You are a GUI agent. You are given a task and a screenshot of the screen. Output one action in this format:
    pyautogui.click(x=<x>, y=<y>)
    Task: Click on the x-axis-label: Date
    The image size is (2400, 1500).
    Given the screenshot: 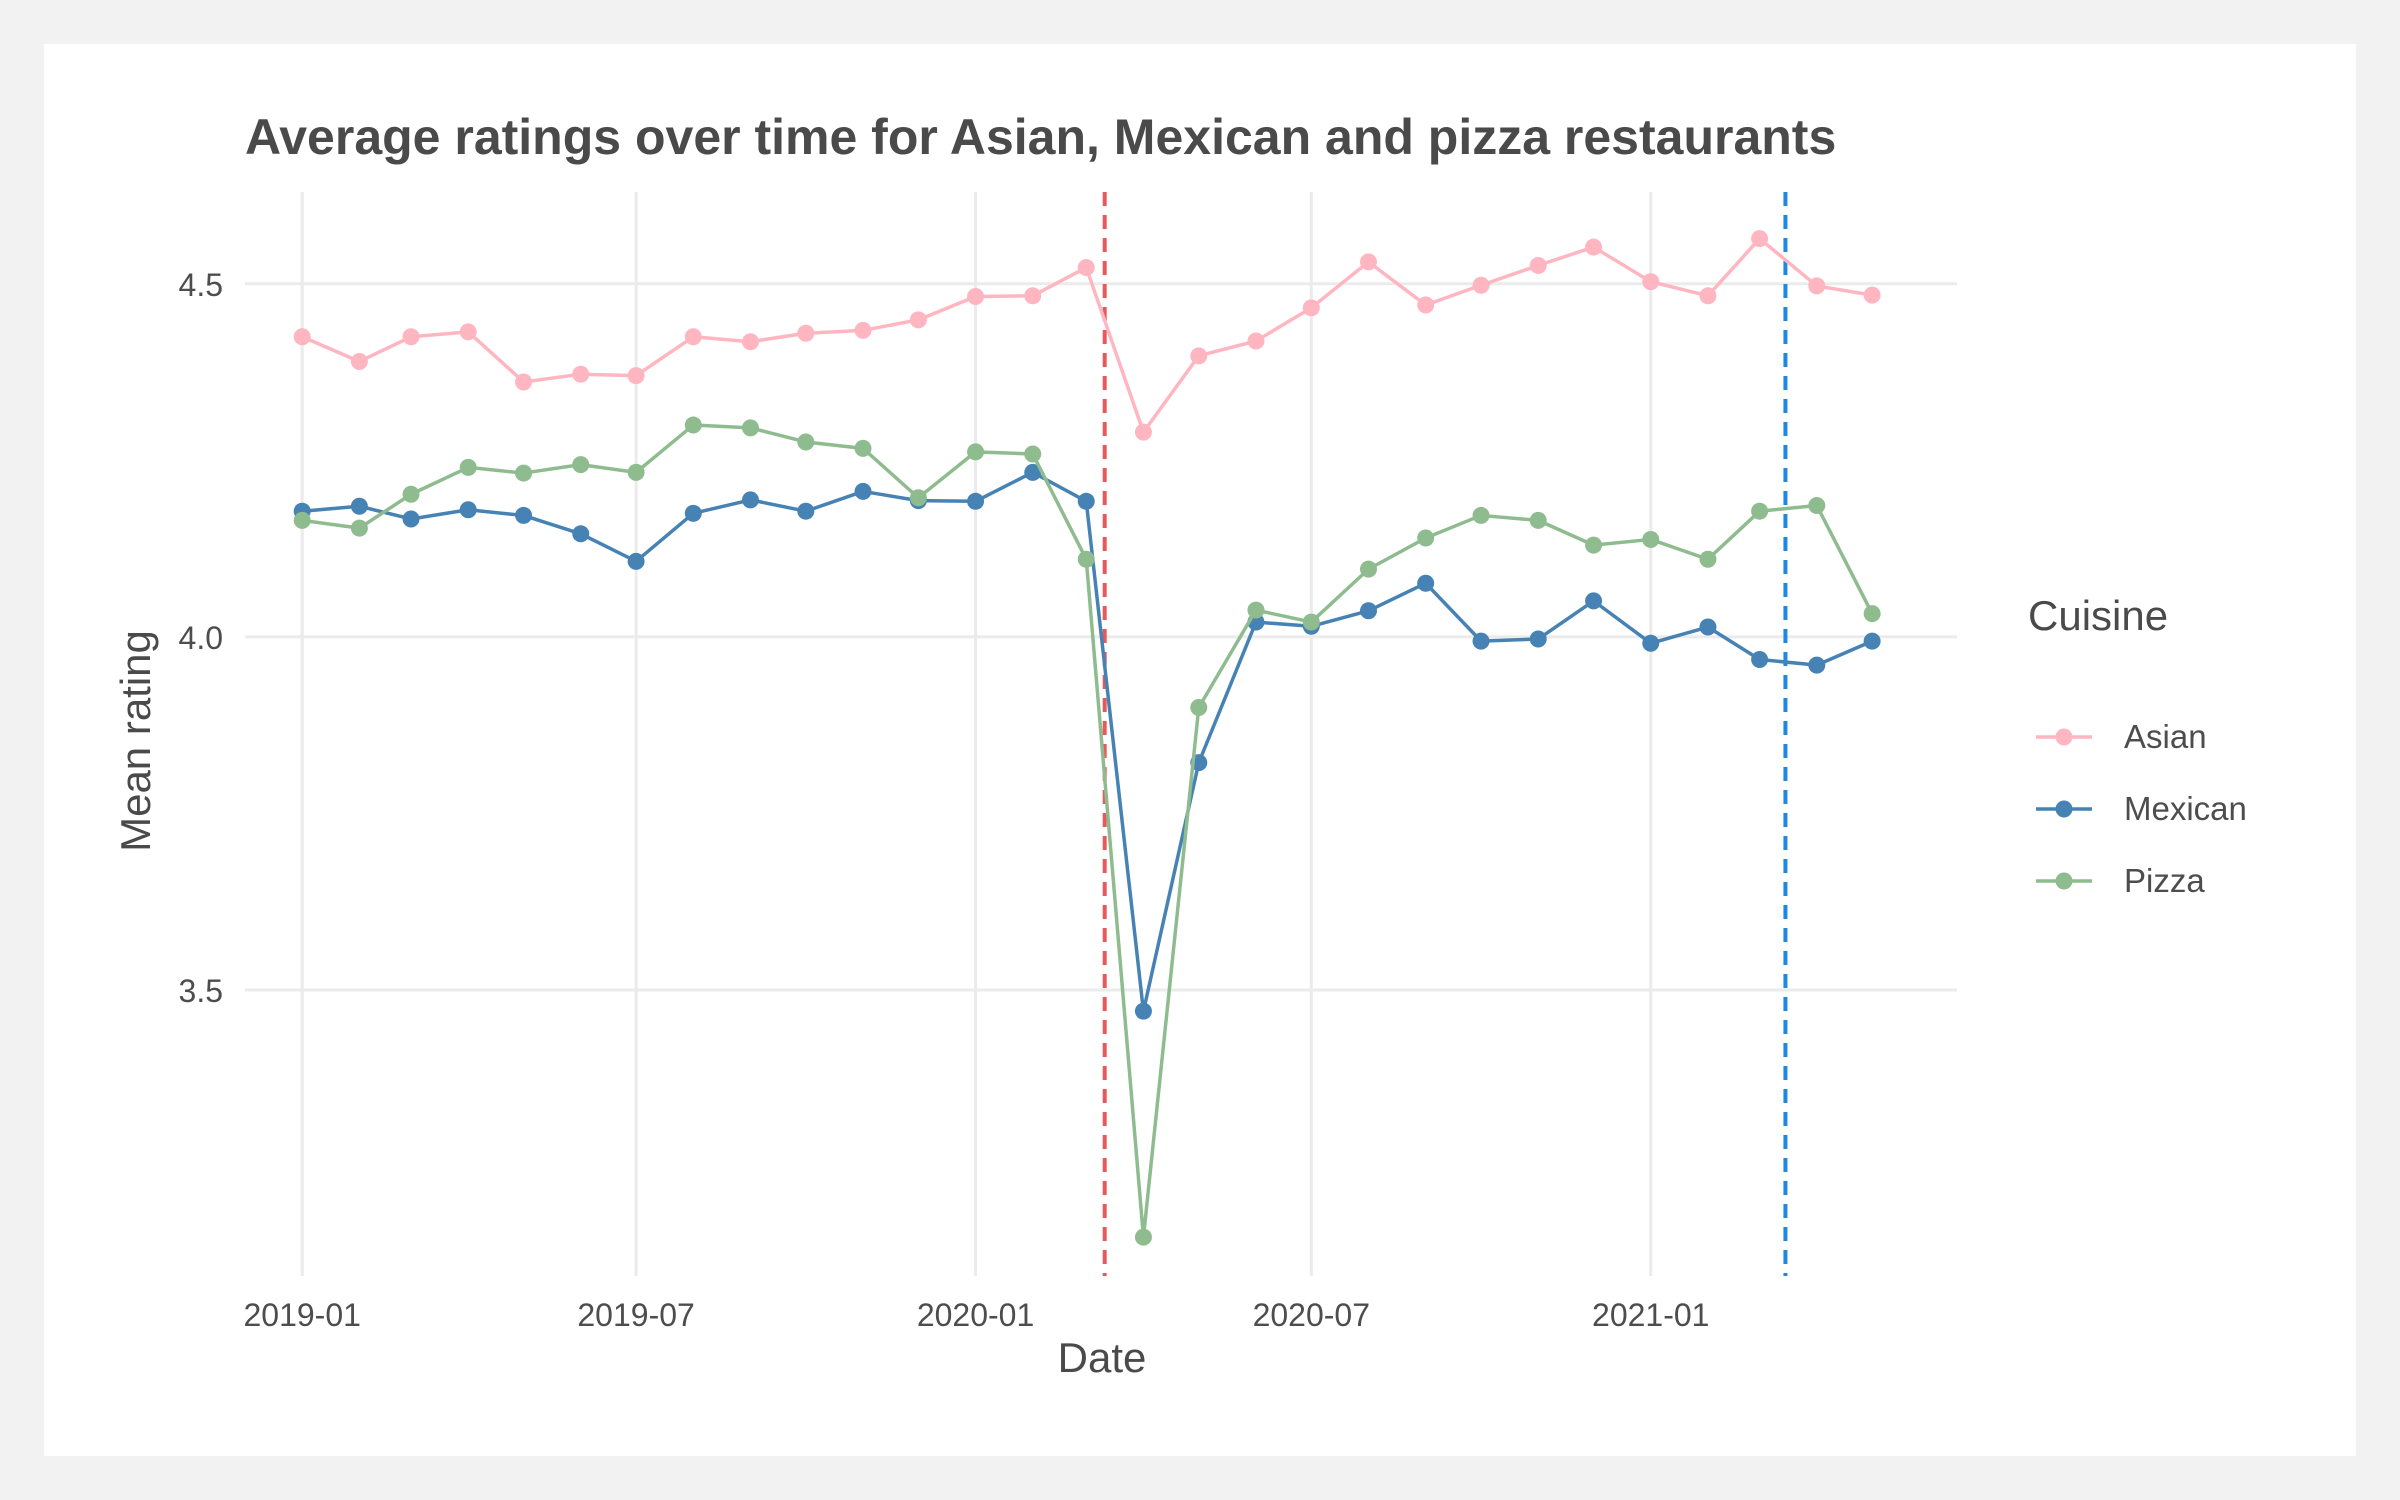 What is the action you would take?
    pyautogui.click(x=1102, y=1357)
    